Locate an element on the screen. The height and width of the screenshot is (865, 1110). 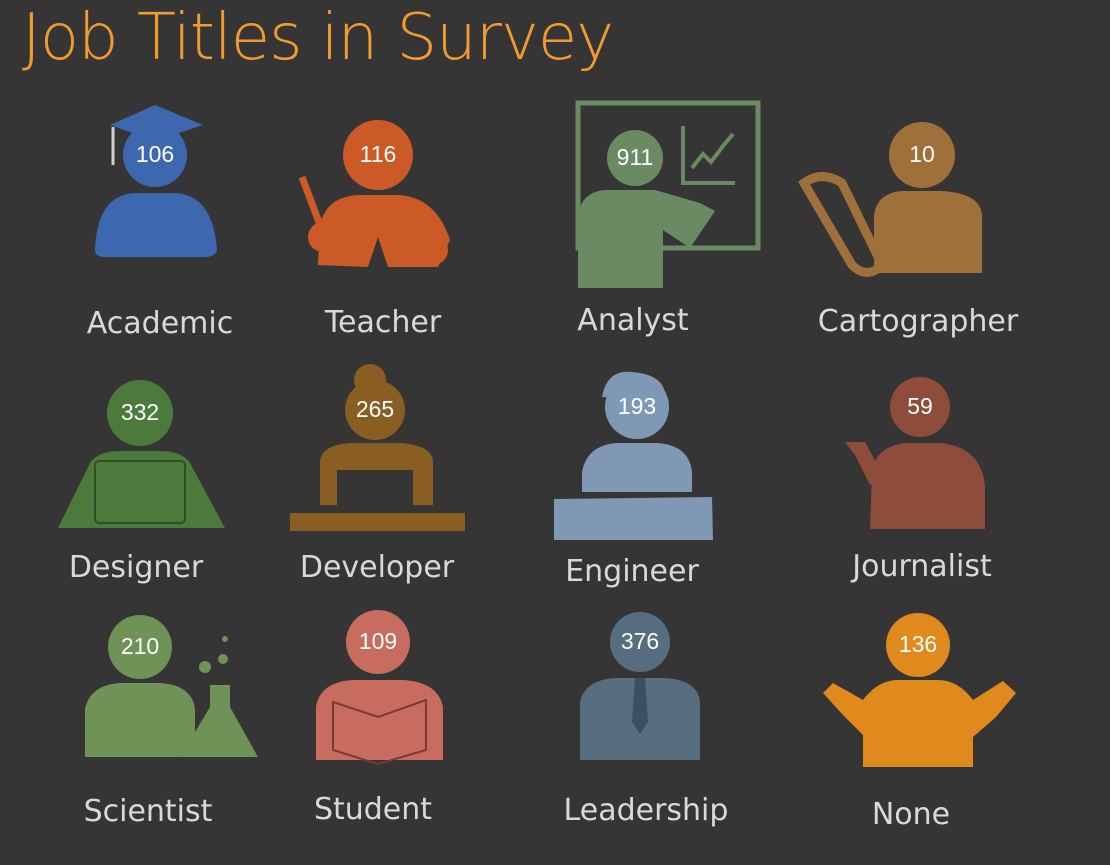
engineer-icon is located at coordinates (633, 455).